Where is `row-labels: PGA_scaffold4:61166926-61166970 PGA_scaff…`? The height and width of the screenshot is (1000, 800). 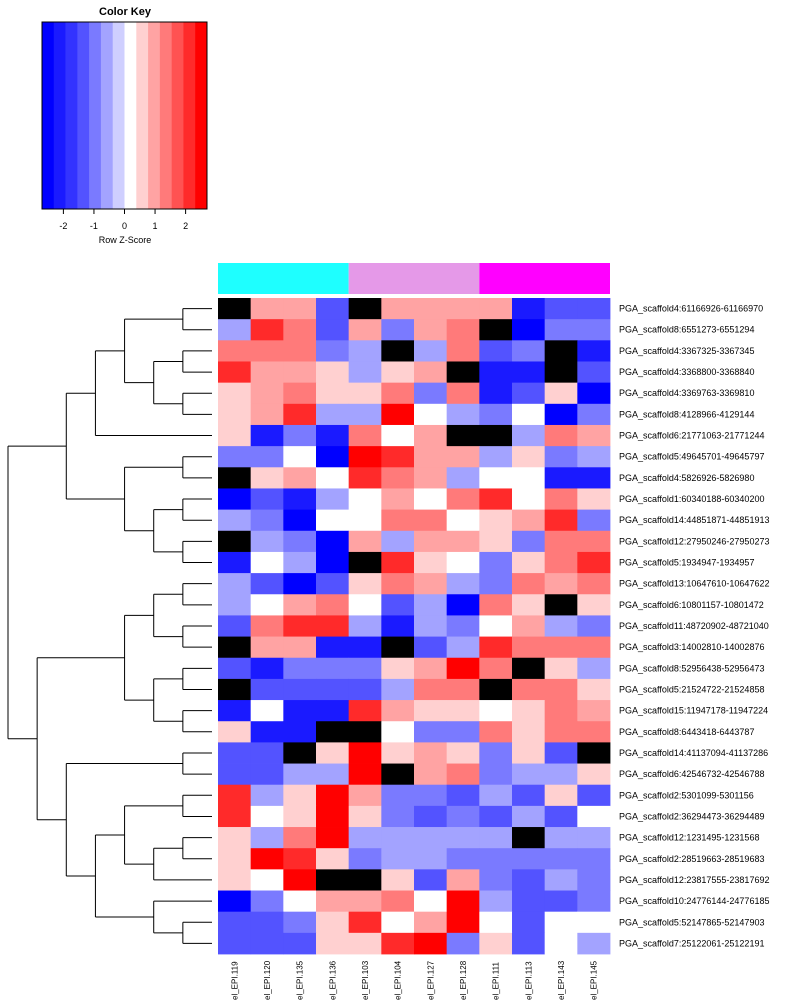
row-labels: PGA_scaffold4:61166926-61166970 PGA_scaff… is located at coordinates (694, 626).